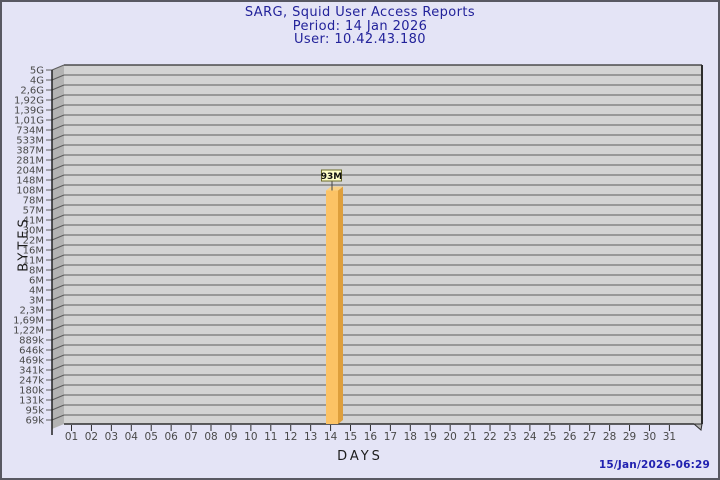 This screenshot has height=480, width=720. What do you see at coordinates (36, 271) in the screenshot?
I see `y-tick-label: 8M` at bounding box center [36, 271].